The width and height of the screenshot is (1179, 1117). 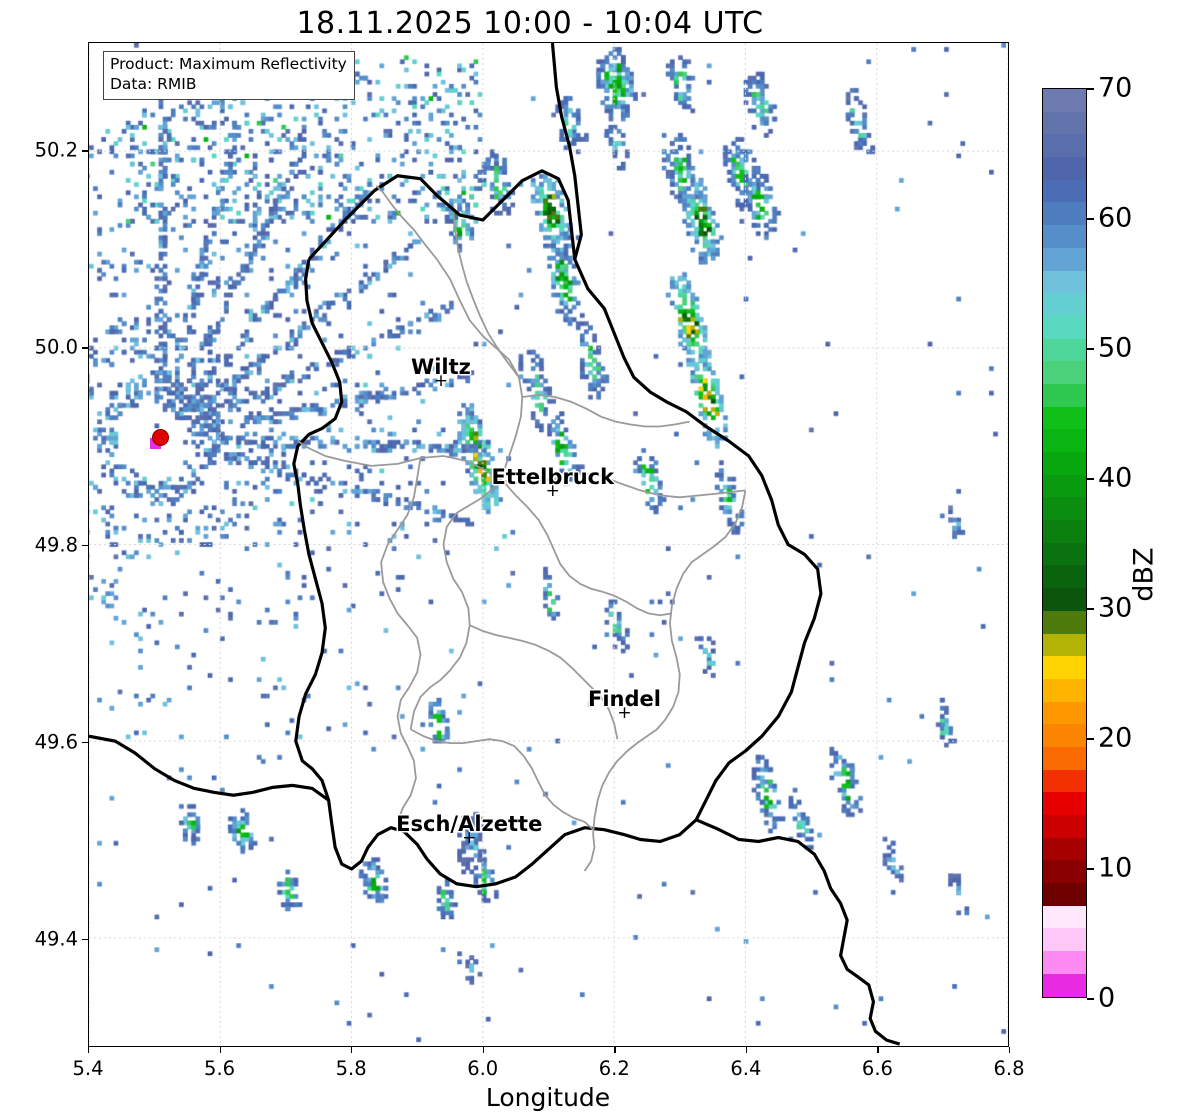 I want to click on colorbar-tick-label-0: 0, so click(x=1107, y=998).